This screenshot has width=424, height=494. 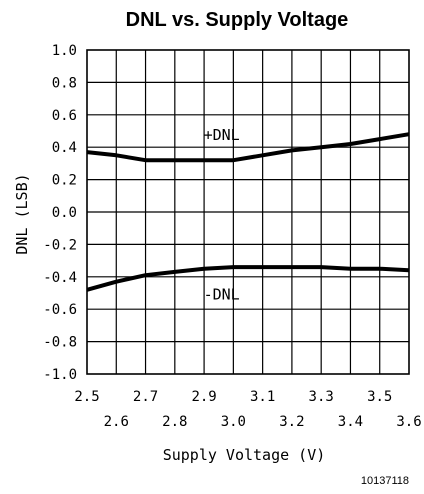 What do you see at coordinates (262, 397) in the screenshot?
I see `x-tick-label: 3.1` at bounding box center [262, 397].